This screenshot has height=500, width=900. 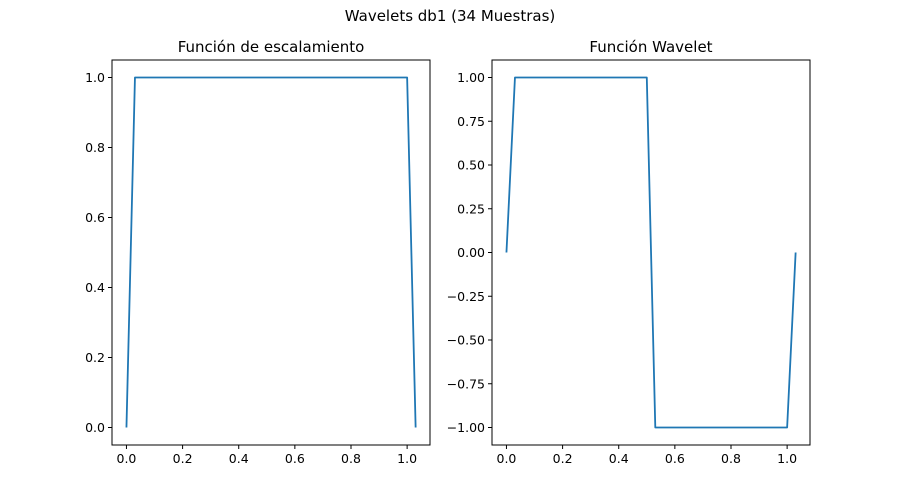 What do you see at coordinates (450, 16) in the screenshot?
I see `figure-suptitle: Wavelets db1 (34 Muestras)` at bounding box center [450, 16].